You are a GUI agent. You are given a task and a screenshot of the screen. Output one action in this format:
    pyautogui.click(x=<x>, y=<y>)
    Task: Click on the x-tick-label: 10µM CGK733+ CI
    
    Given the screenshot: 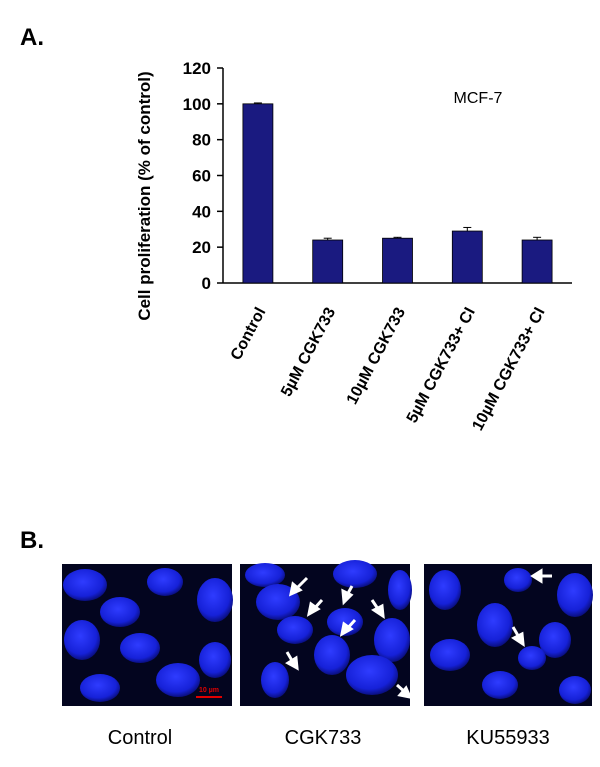 What is the action you would take?
    pyautogui.click(x=508, y=369)
    